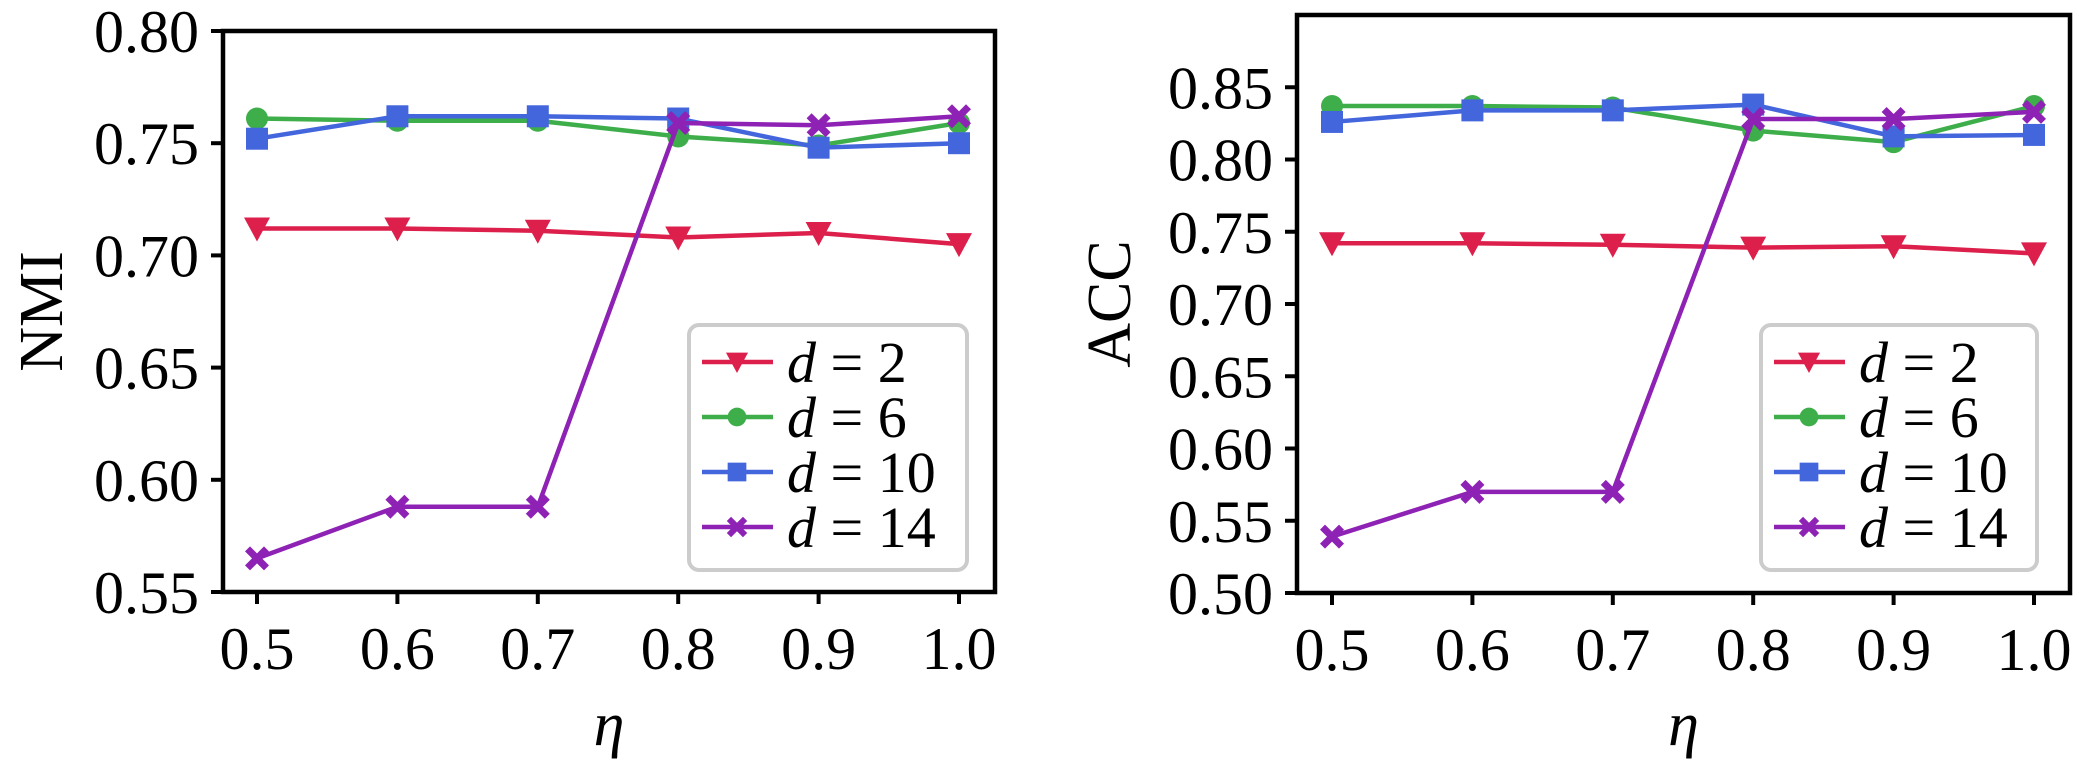  What do you see at coordinates (1220, 305) in the screenshot?
I see `y-tick-label: 0.70` at bounding box center [1220, 305].